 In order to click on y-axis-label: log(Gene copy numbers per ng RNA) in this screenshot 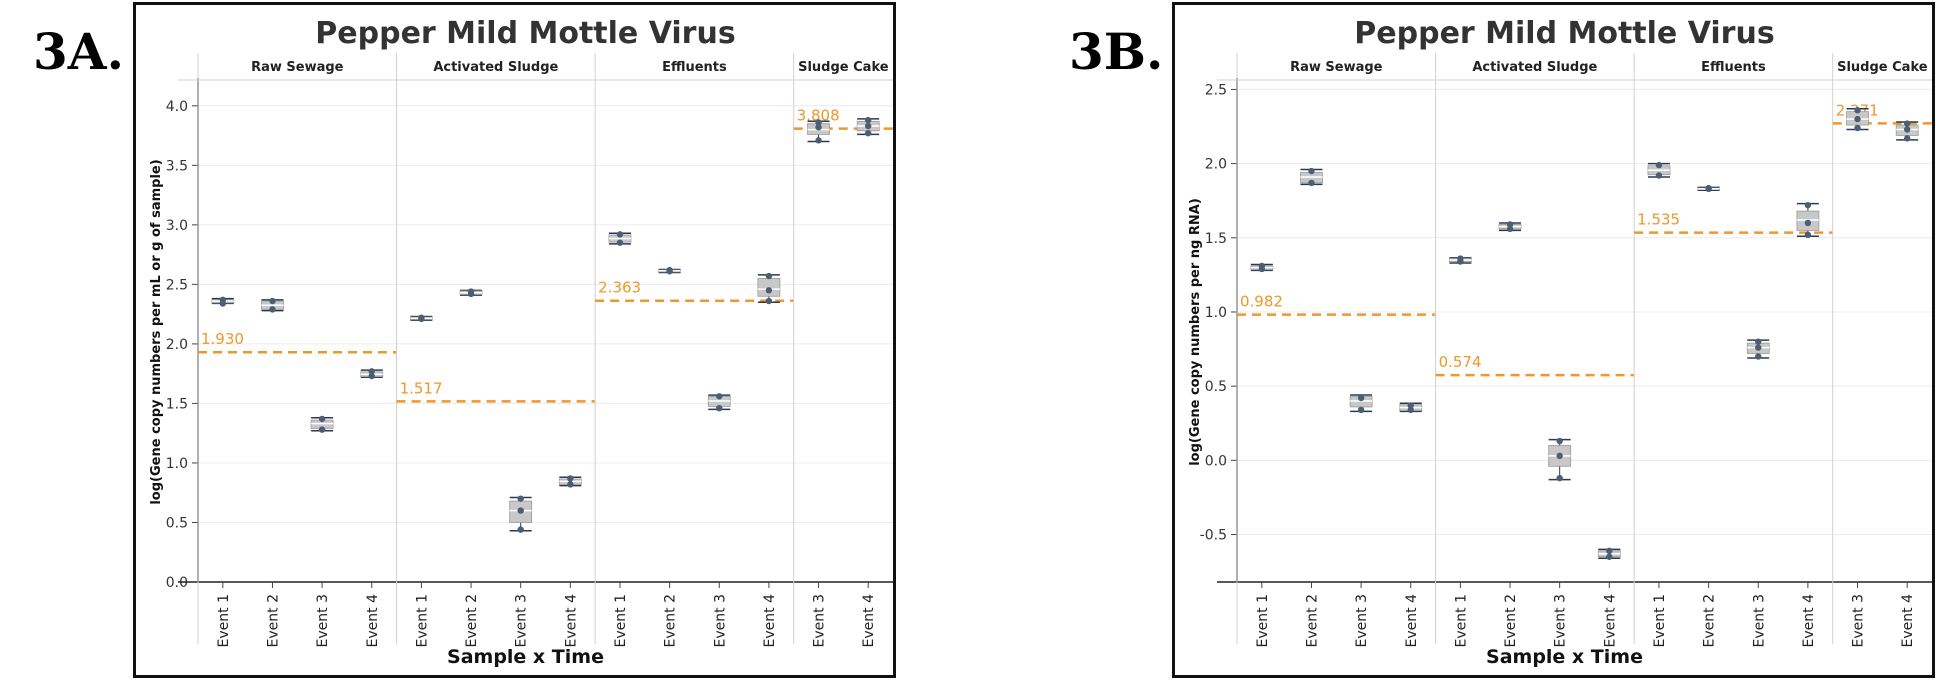, I will do `click(1195, 332)`.